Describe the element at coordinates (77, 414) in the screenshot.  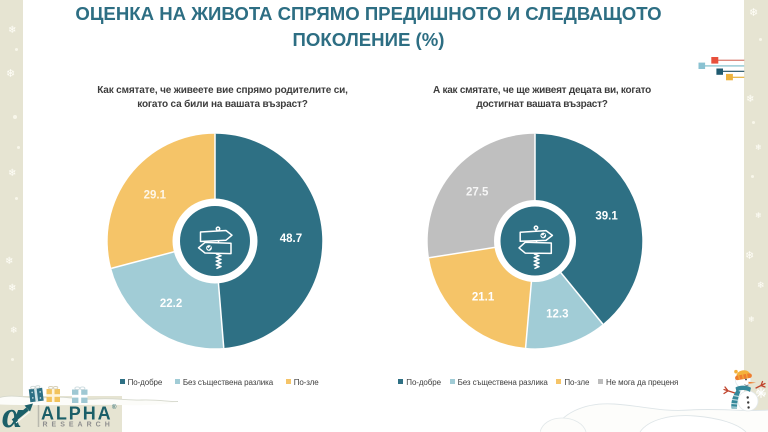
I see `svg-text: ALPHA` at that location.